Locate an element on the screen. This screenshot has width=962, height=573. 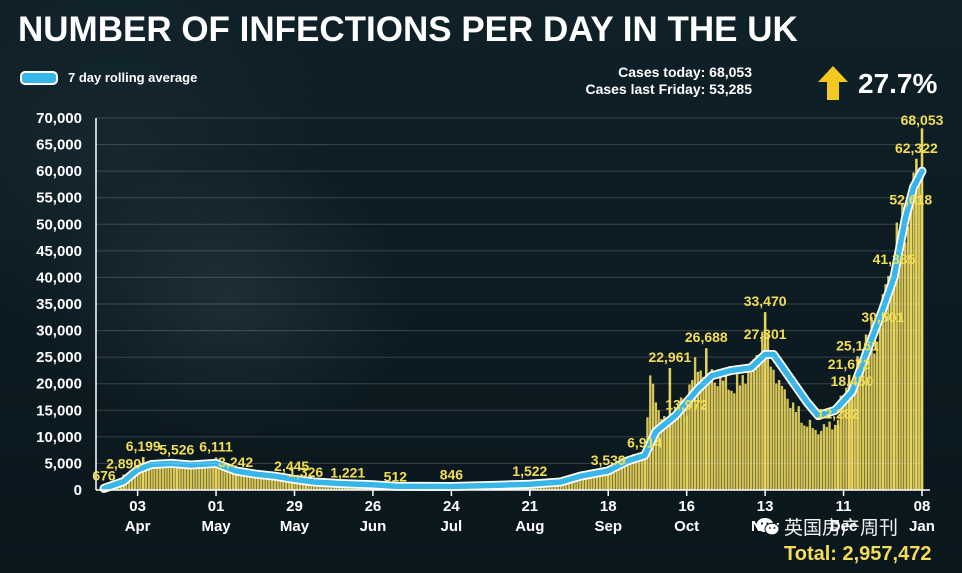
x-month-label: Jan is located at coordinates (922, 526).